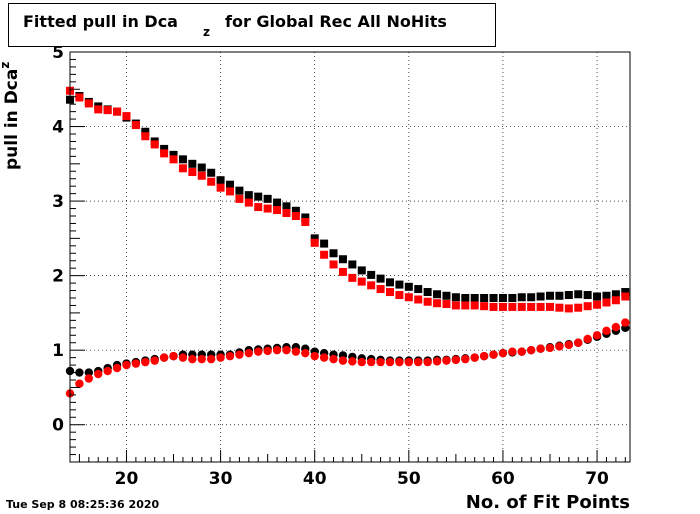 This screenshot has height=514, width=700. Describe the element at coordinates (58, 277) in the screenshot. I see `y-tick-label: 2` at that location.